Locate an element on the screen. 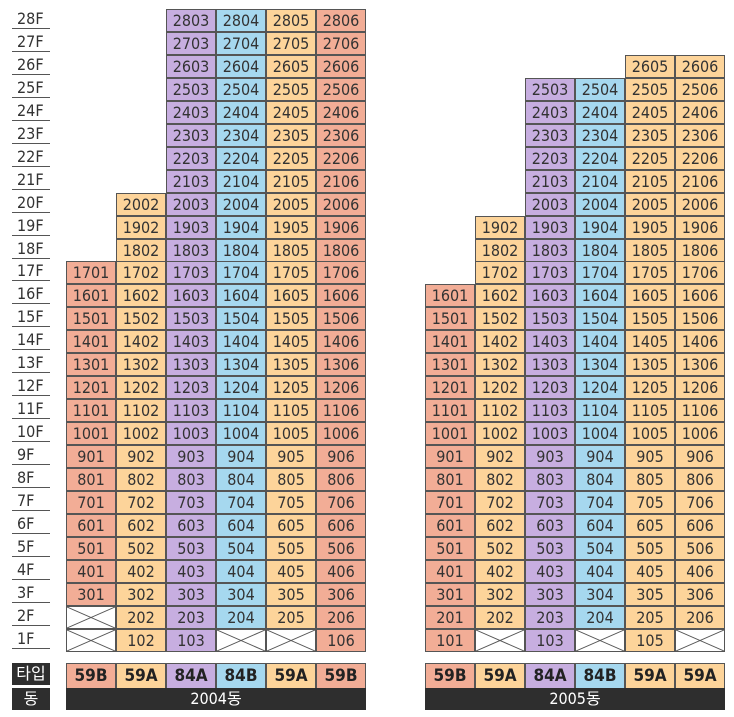 The image size is (734, 717). unit-cell: 702 is located at coordinates (141, 502).